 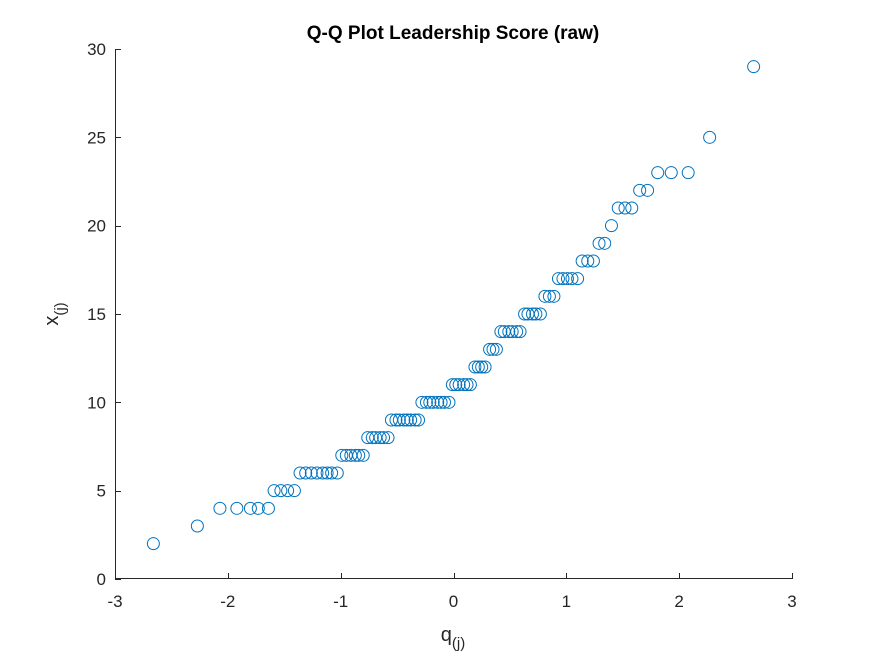 What do you see at coordinates (458, 643) in the screenshot?
I see `x-axis-title-subscript: (j)` at bounding box center [458, 643].